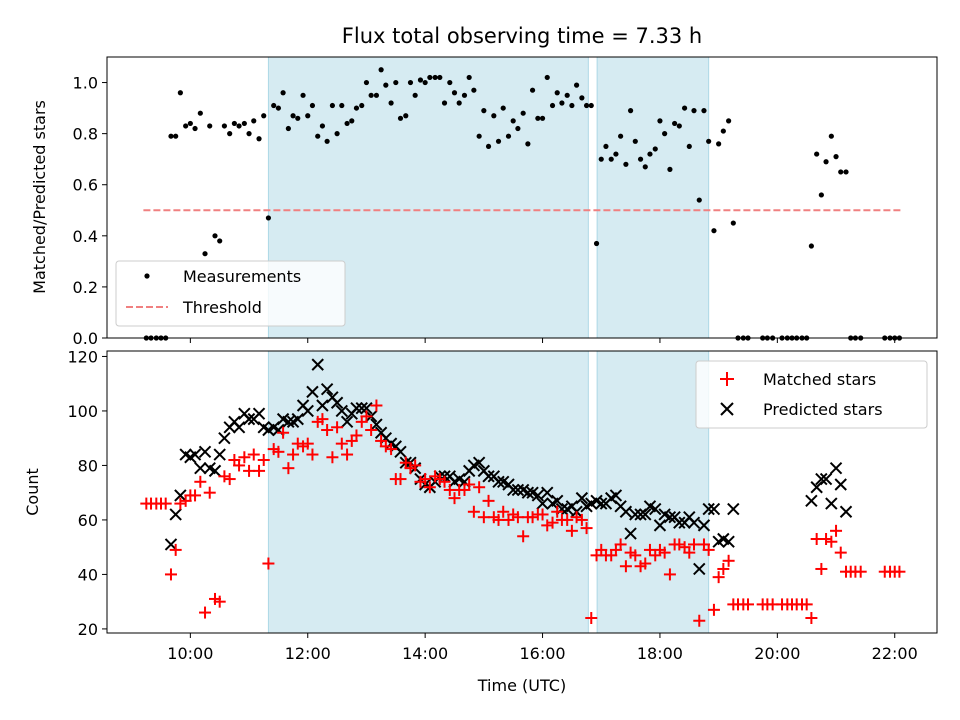  What do you see at coordinates (811, 394) in the screenshot?
I see `bottom-legend-box` at bounding box center [811, 394].